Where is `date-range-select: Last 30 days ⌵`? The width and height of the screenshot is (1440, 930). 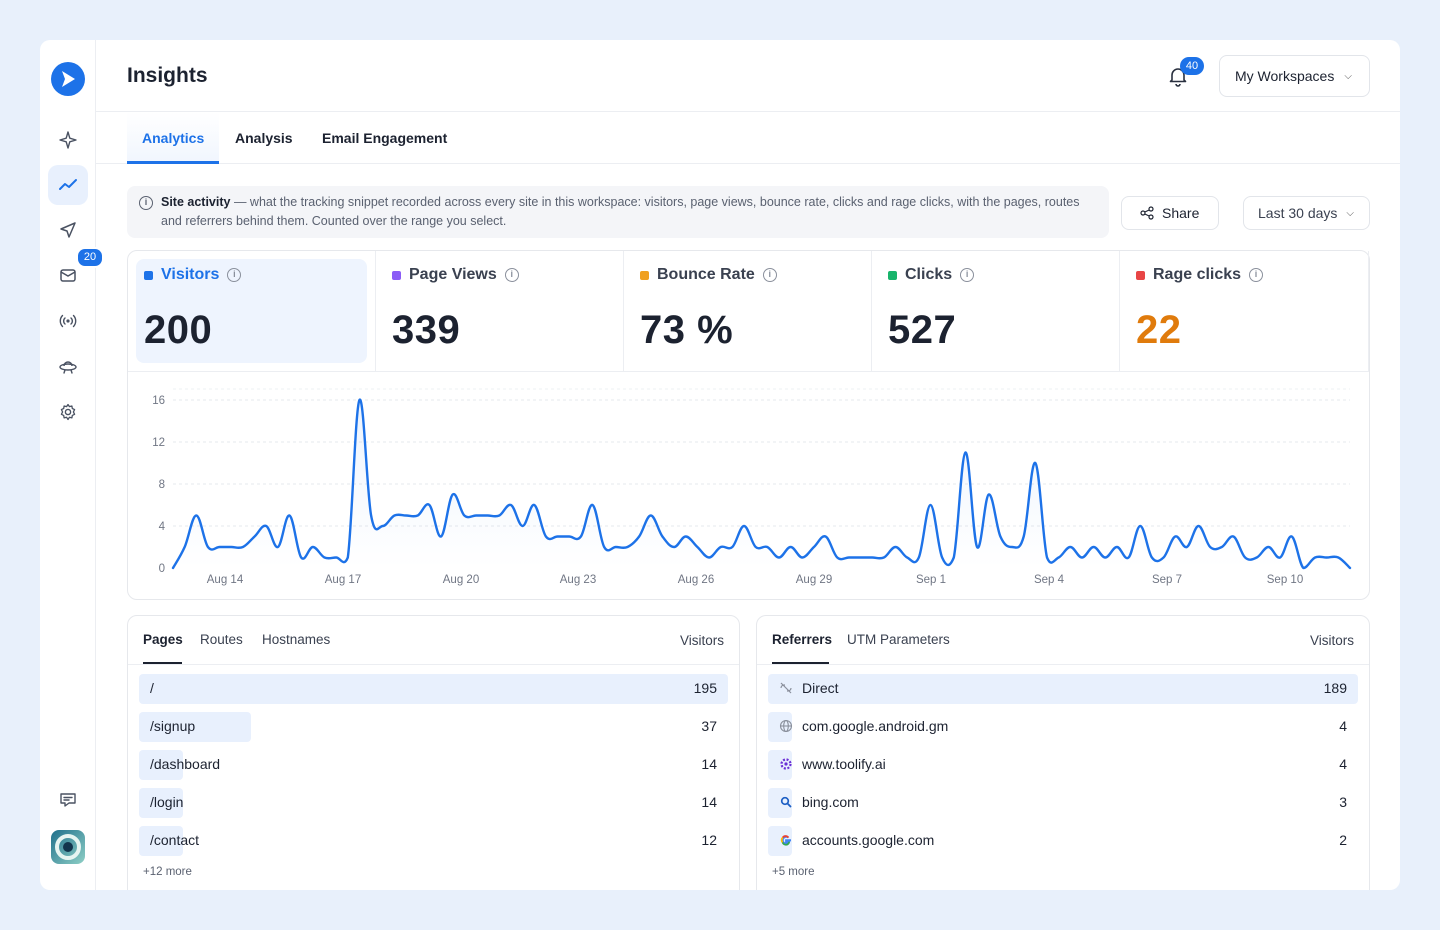 date-range-select: Last 30 days ⌵ is located at coordinates (1306, 213).